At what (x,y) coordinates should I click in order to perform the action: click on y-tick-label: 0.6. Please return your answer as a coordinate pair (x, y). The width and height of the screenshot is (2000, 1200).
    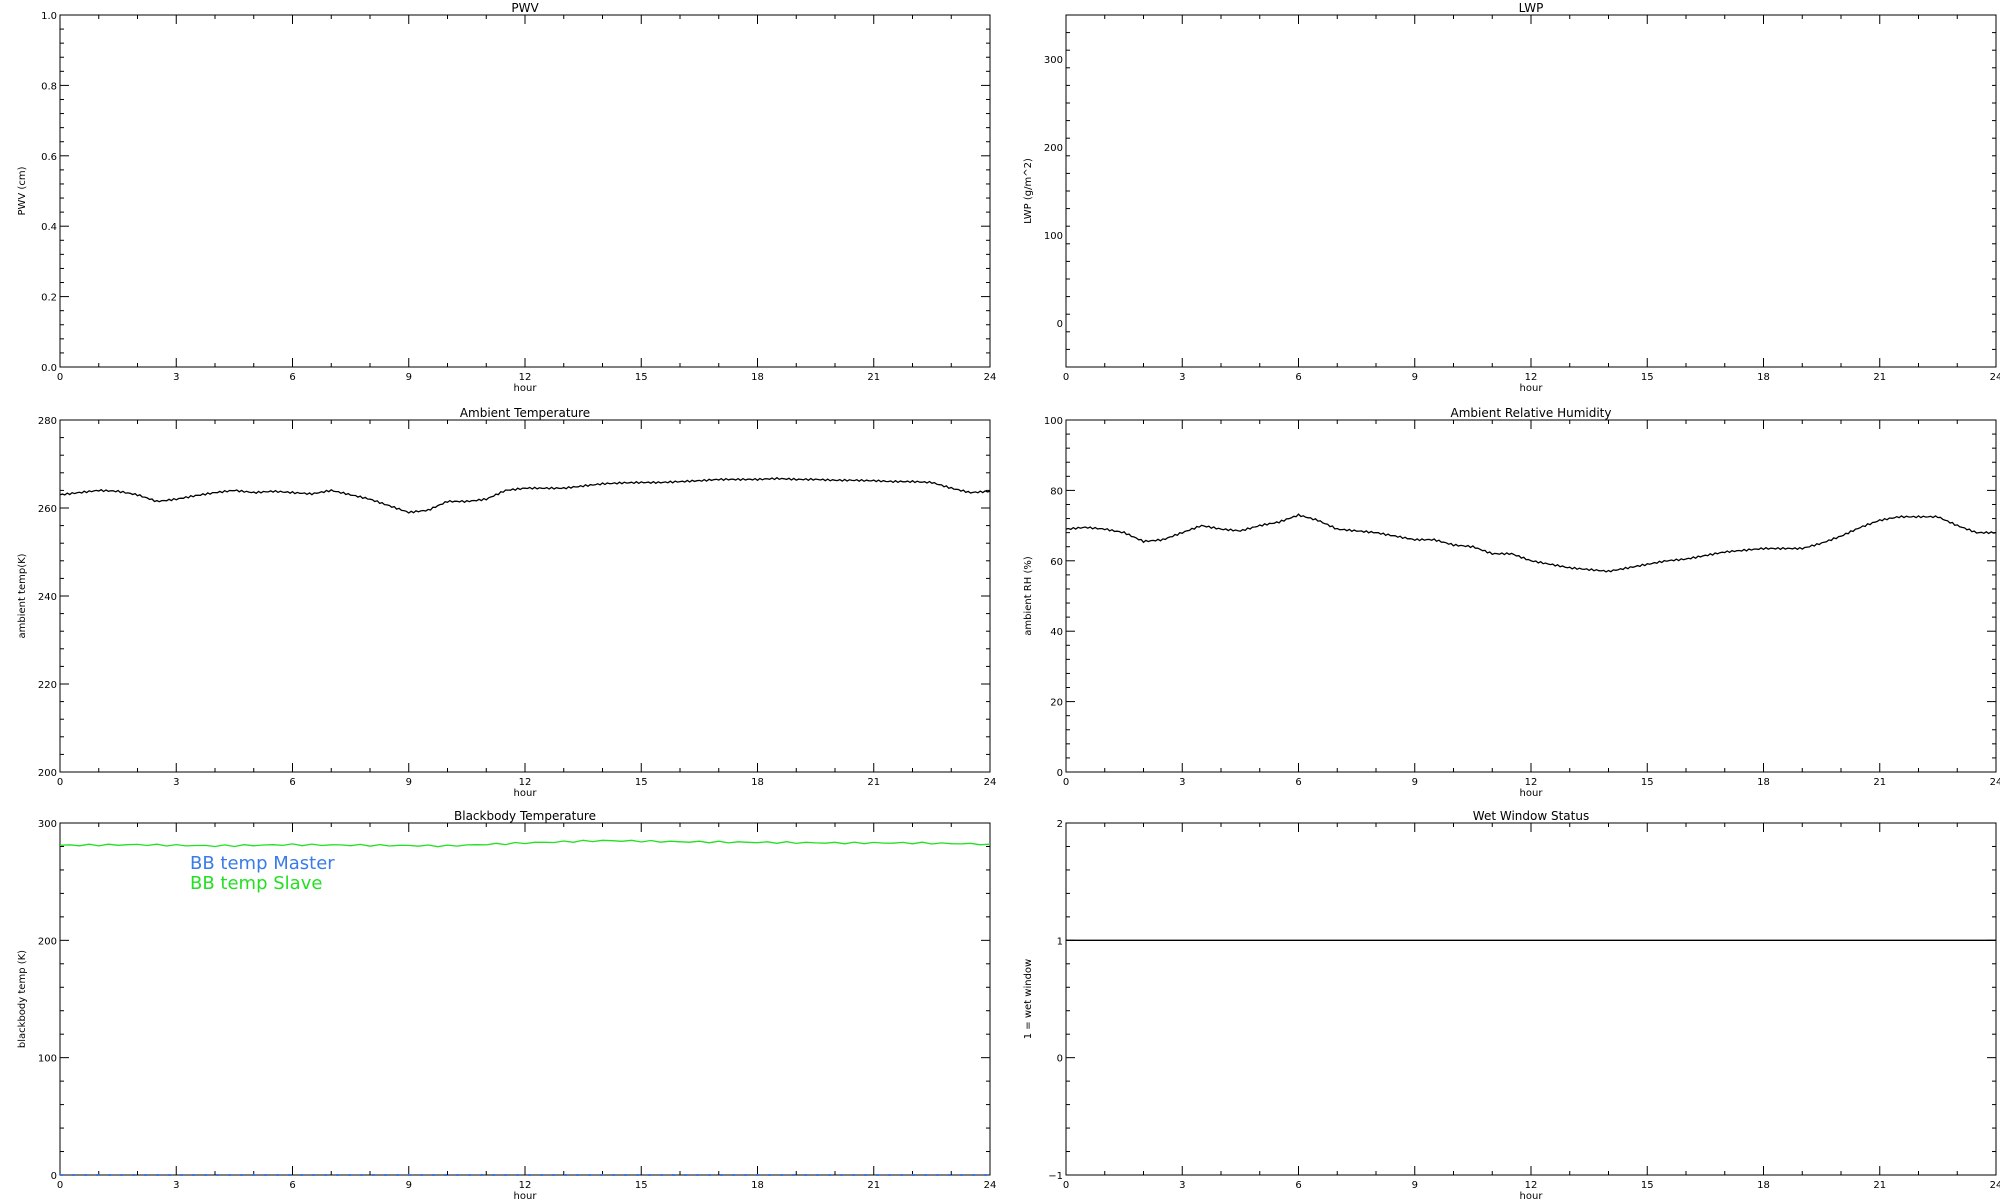
    Looking at the image, I should click on (49, 157).